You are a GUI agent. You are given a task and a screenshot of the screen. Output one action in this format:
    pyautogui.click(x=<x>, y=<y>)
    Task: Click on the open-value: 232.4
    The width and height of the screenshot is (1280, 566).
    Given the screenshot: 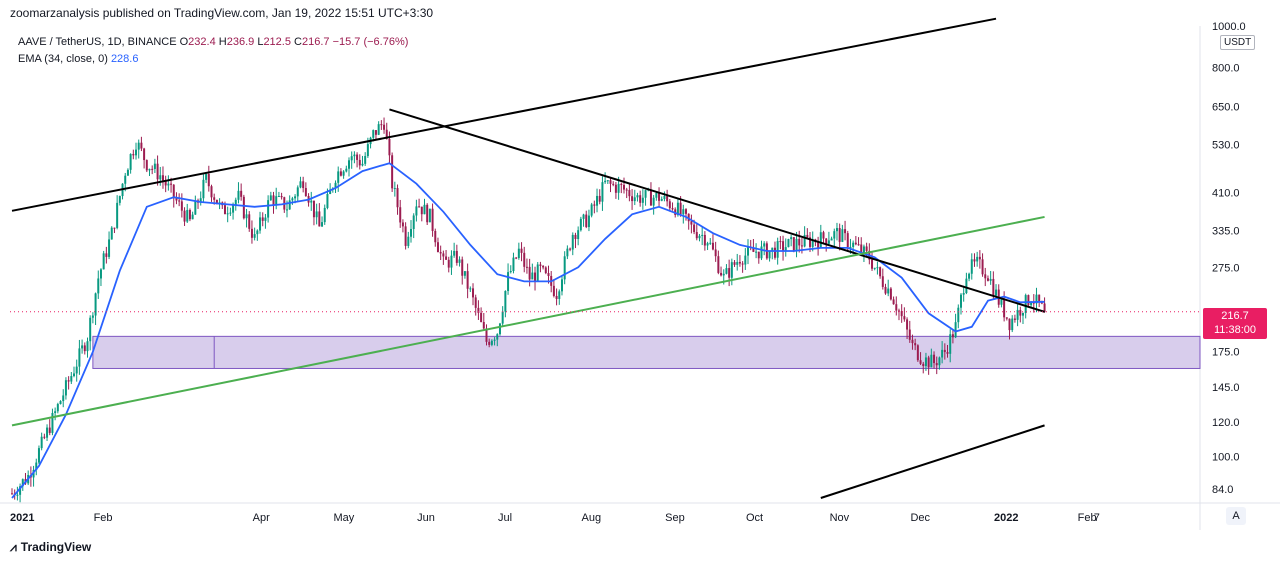 What is the action you would take?
    pyautogui.click(x=202, y=42)
    